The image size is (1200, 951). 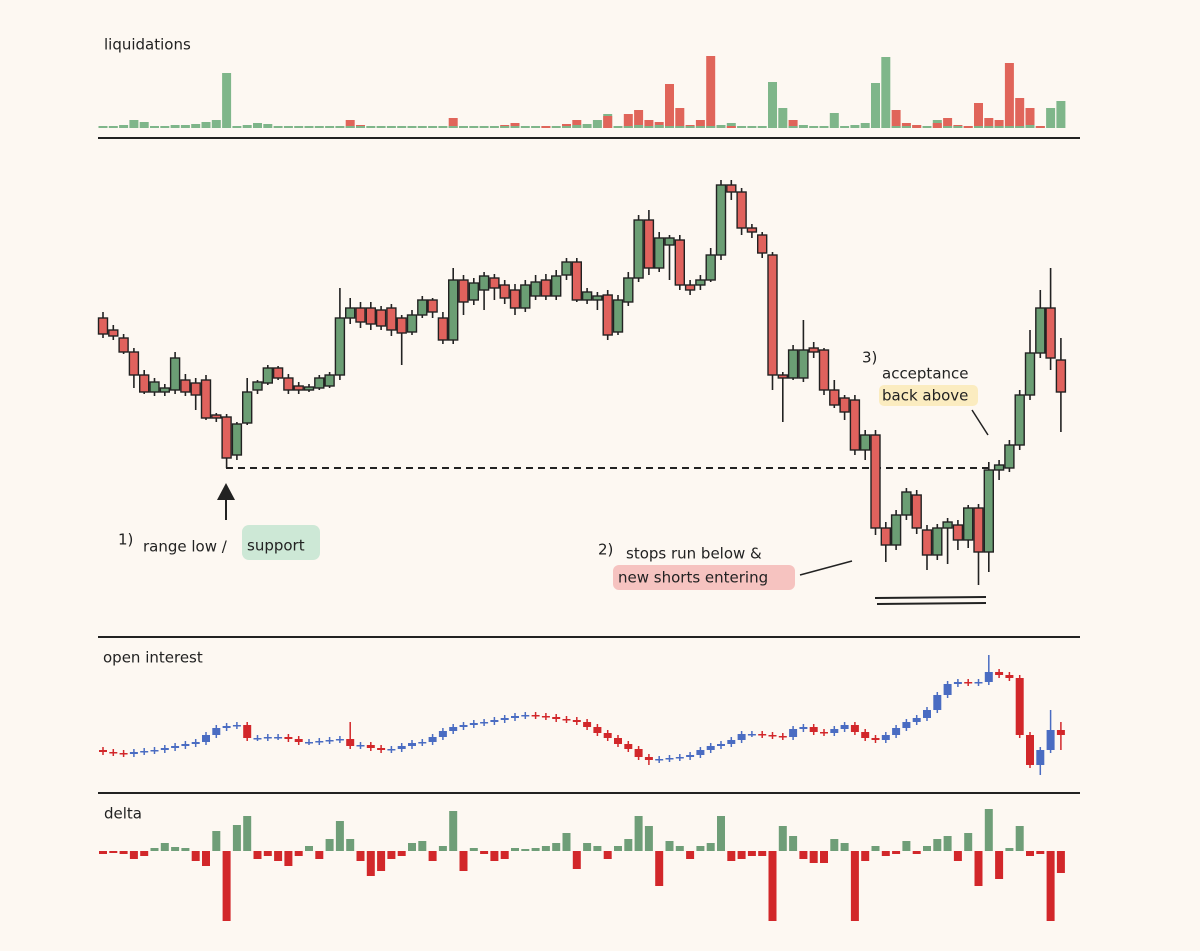 I want to click on annotation-text: acceptance, so click(x=925, y=374).